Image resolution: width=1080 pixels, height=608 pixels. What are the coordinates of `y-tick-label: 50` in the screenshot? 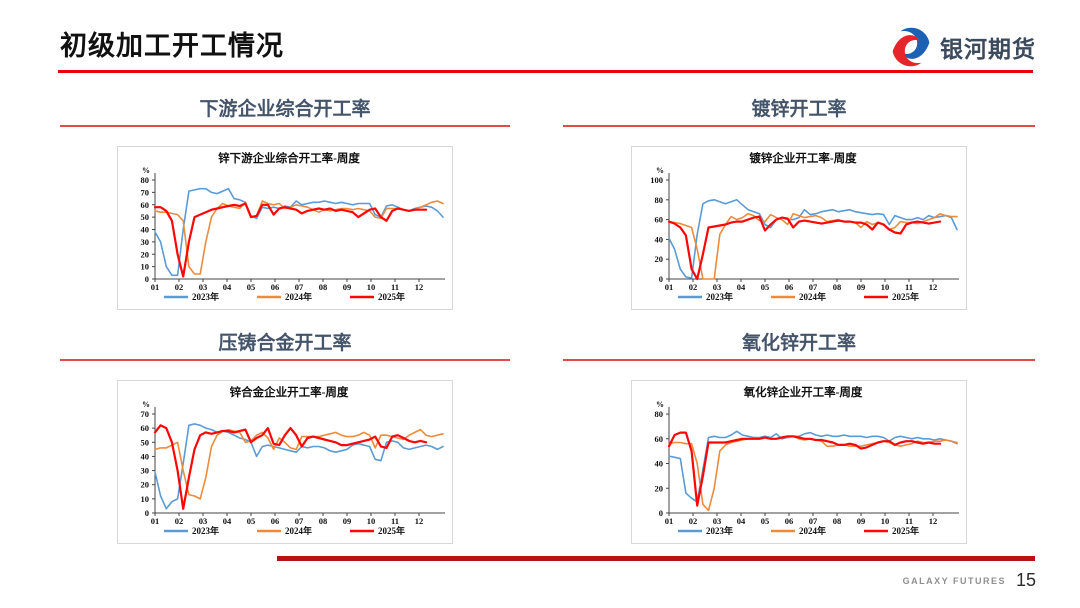 It's located at (145, 442).